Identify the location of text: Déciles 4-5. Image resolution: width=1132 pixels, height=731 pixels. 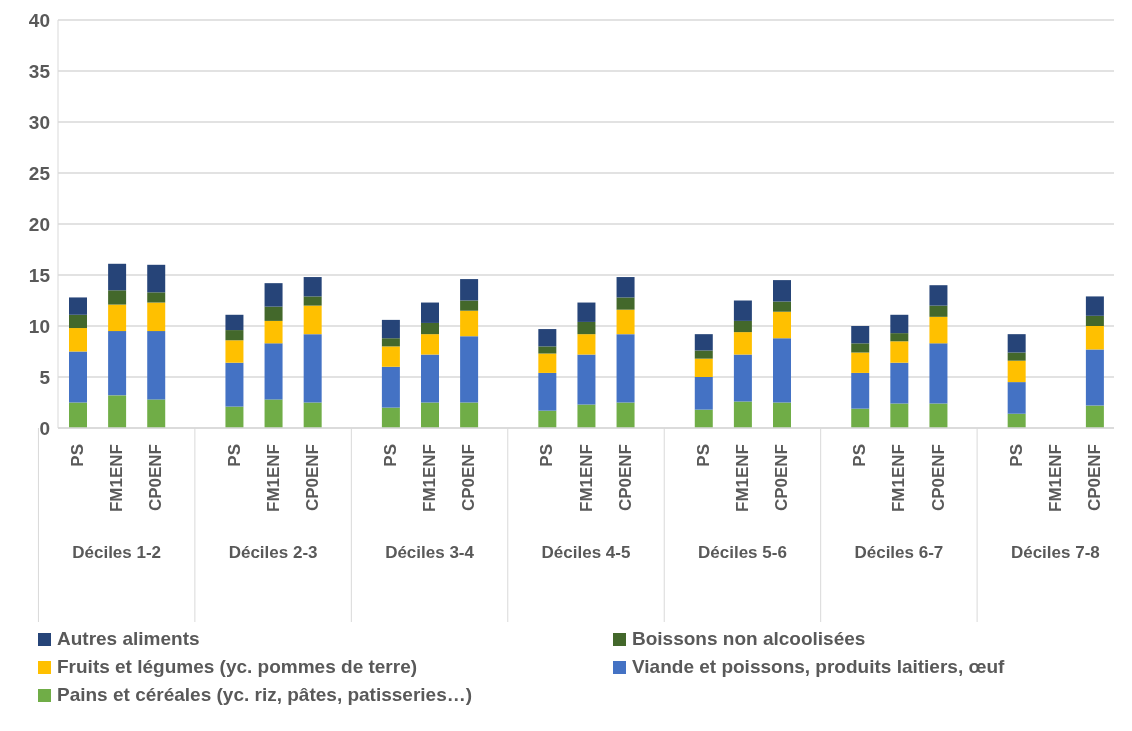
(586, 552).